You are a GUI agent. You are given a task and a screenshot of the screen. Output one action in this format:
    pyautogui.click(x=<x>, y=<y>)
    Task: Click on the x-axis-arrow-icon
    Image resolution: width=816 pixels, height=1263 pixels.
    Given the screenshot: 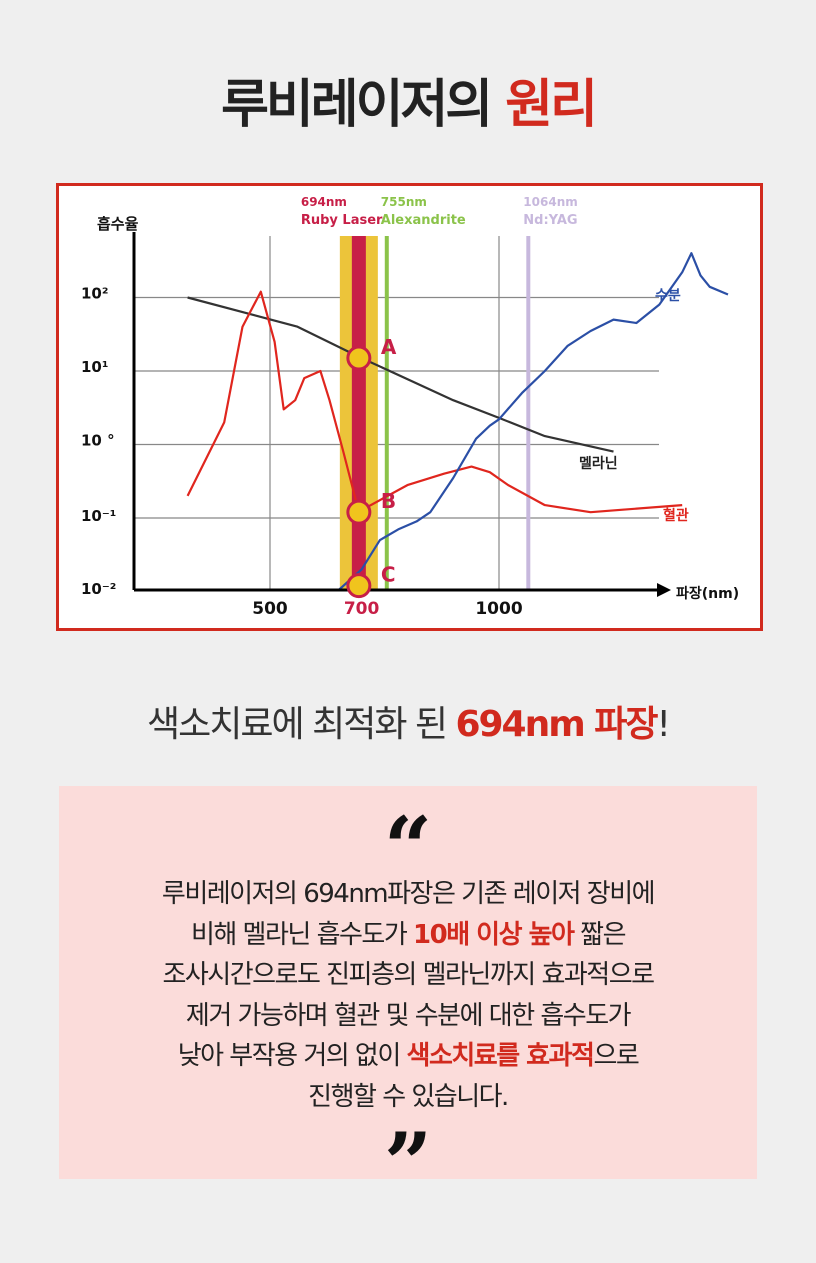 What is the action you would take?
    pyautogui.click(x=664, y=590)
    